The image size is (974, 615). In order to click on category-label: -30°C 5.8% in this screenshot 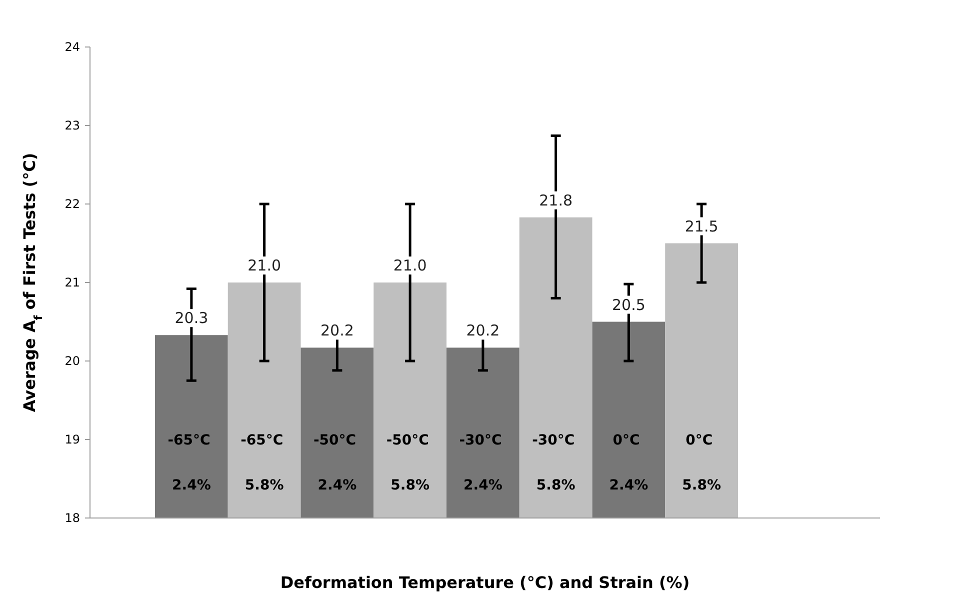, I will do `click(554, 463)`.